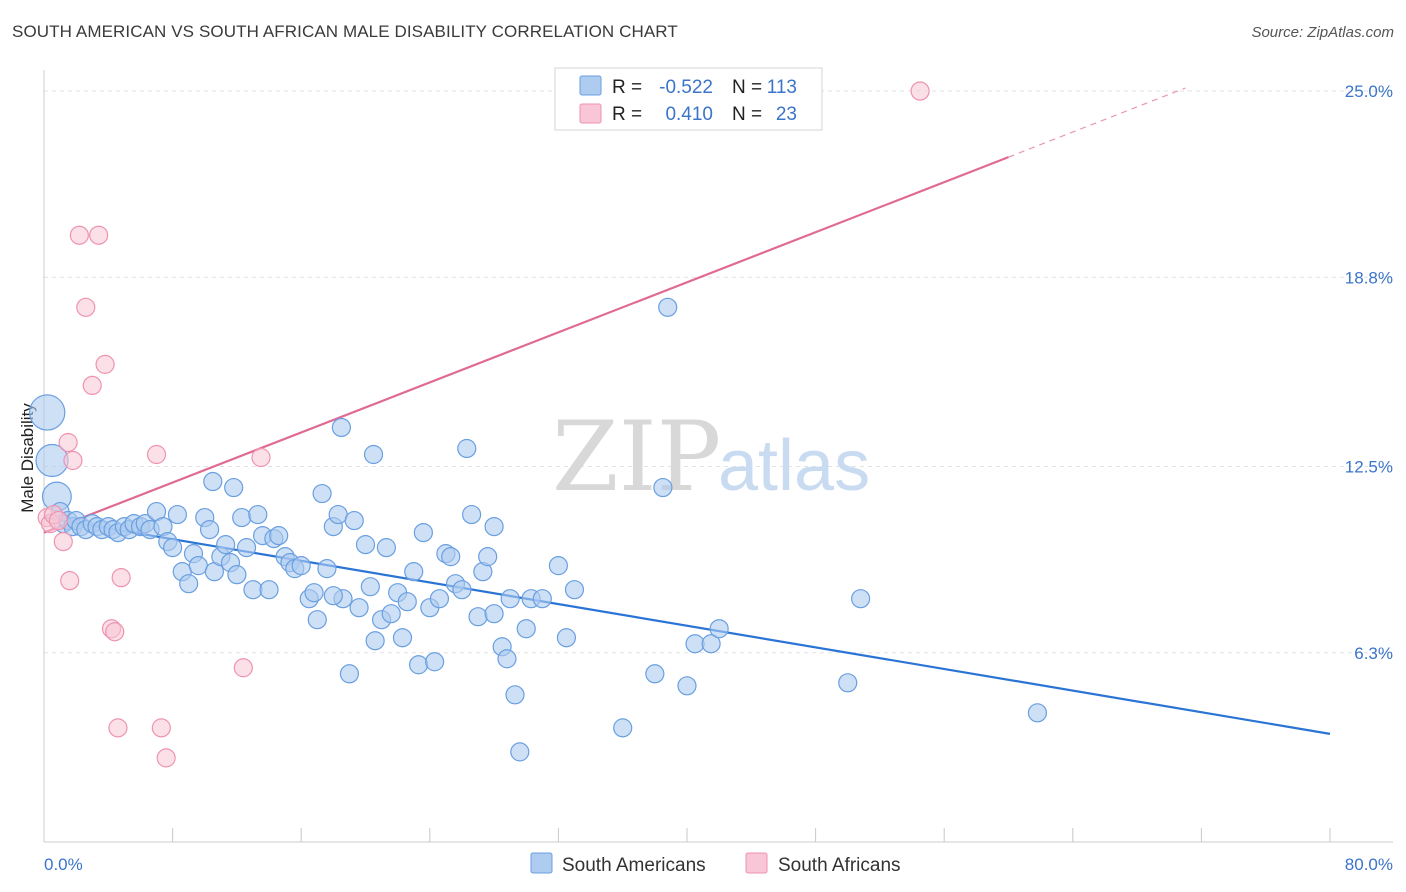  Describe the element at coordinates (1322, 32) in the screenshot. I see `chart-source: Source: ZipAtlas.com` at that location.